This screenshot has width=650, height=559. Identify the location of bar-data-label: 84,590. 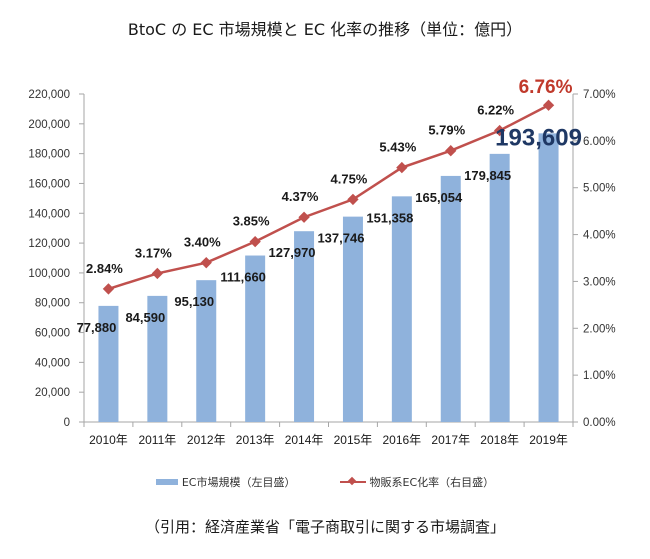
(145, 317).